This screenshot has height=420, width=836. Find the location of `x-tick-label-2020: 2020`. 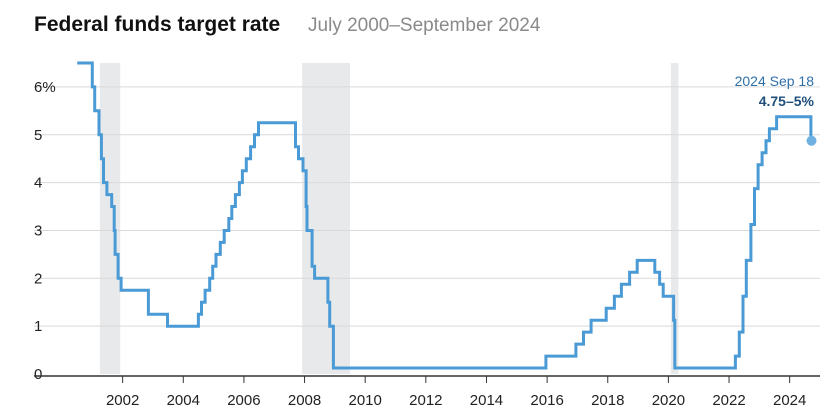

x-tick-label-2020: 2020 is located at coordinates (668, 400).